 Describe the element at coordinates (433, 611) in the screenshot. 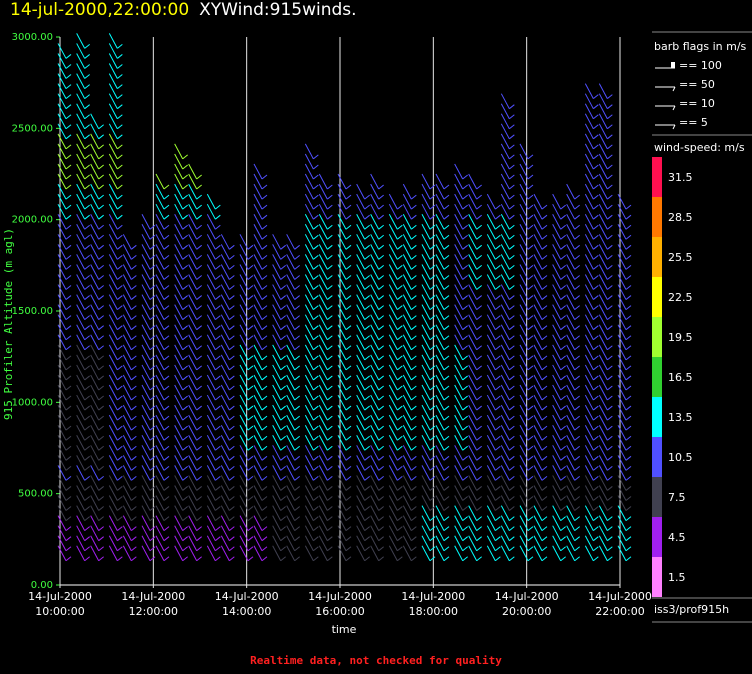

I see `x-tick-label-time: 18:00:00` at that location.